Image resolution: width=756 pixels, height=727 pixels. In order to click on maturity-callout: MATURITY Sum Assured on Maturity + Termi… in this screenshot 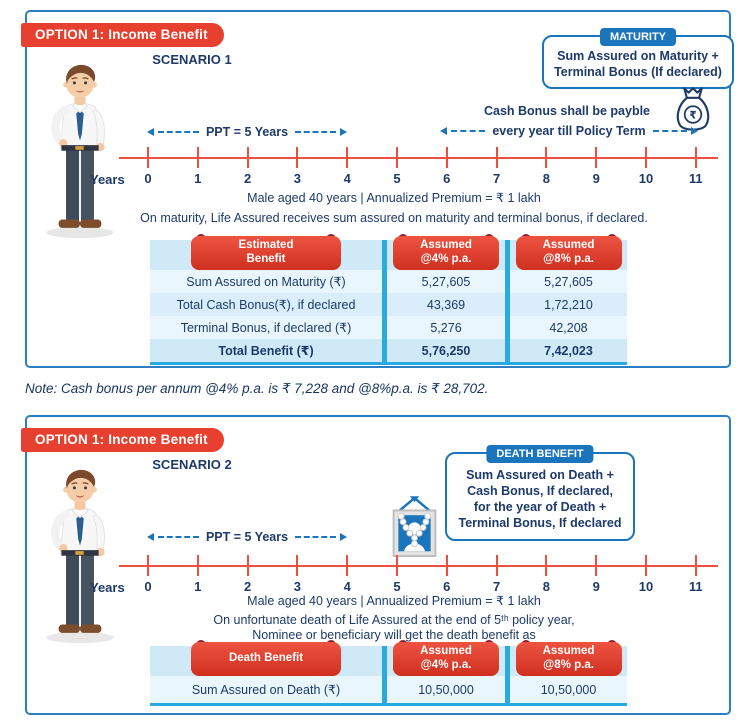, I will do `click(638, 58)`.